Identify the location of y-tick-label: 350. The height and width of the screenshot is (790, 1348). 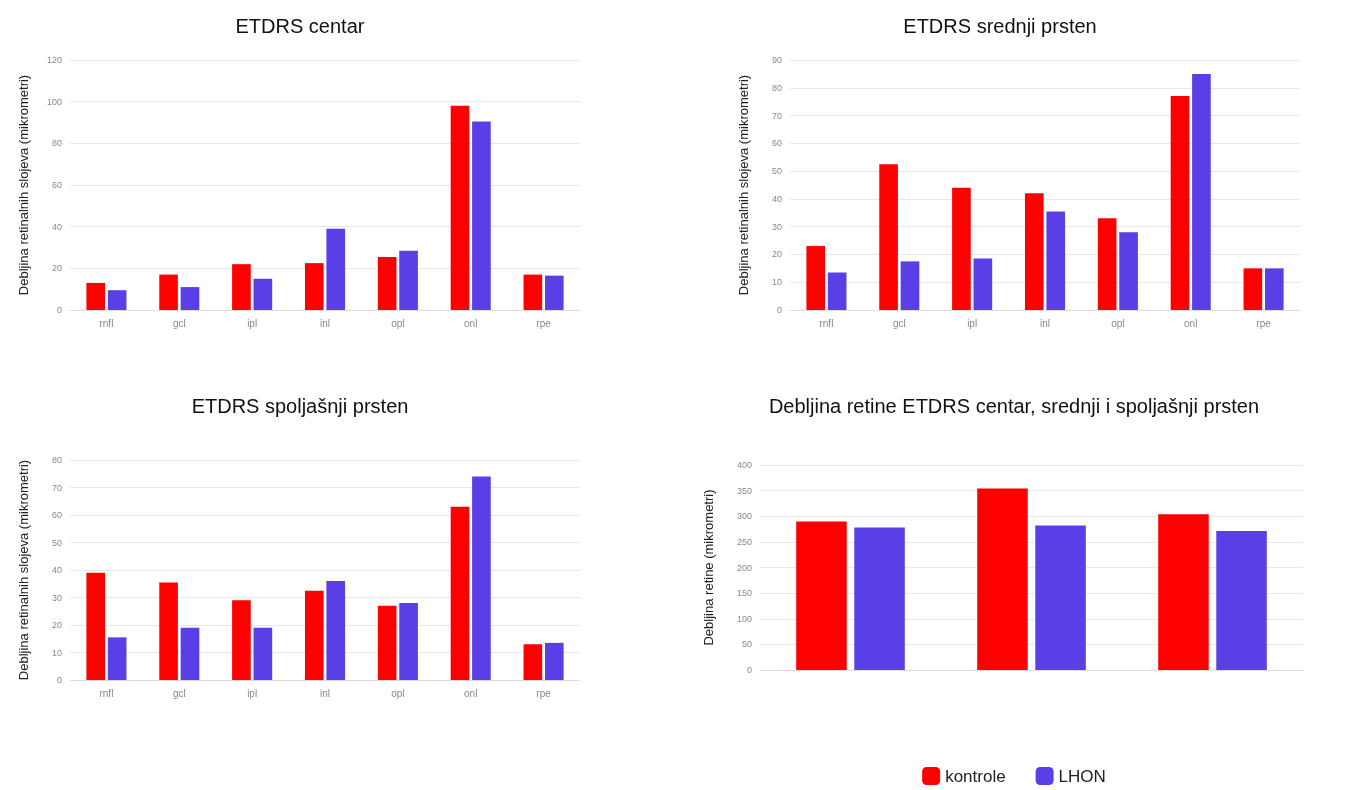
(744, 490).